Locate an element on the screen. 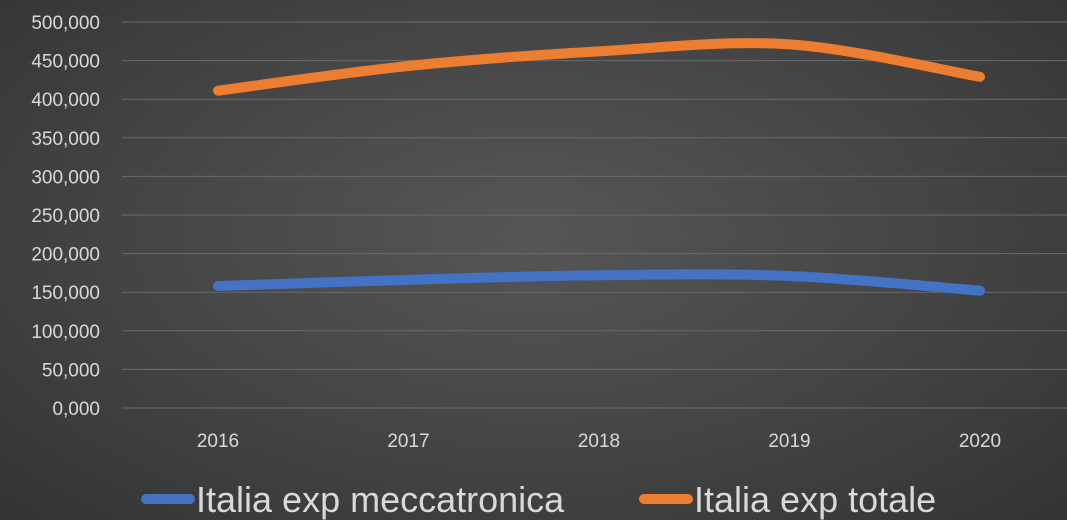  x-axis-tick-labels: 2016 2017 2018 2019 2020 is located at coordinates (599, 441).